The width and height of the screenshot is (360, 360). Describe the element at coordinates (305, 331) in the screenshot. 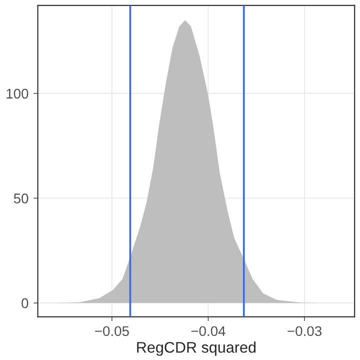

I see `x-tick-label: −0.03` at that location.